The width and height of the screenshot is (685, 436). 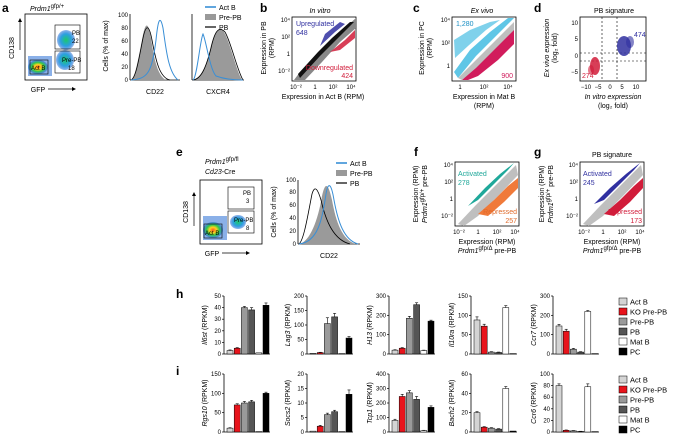 I want to click on panel-d-title: PB signature, so click(x=614, y=11).